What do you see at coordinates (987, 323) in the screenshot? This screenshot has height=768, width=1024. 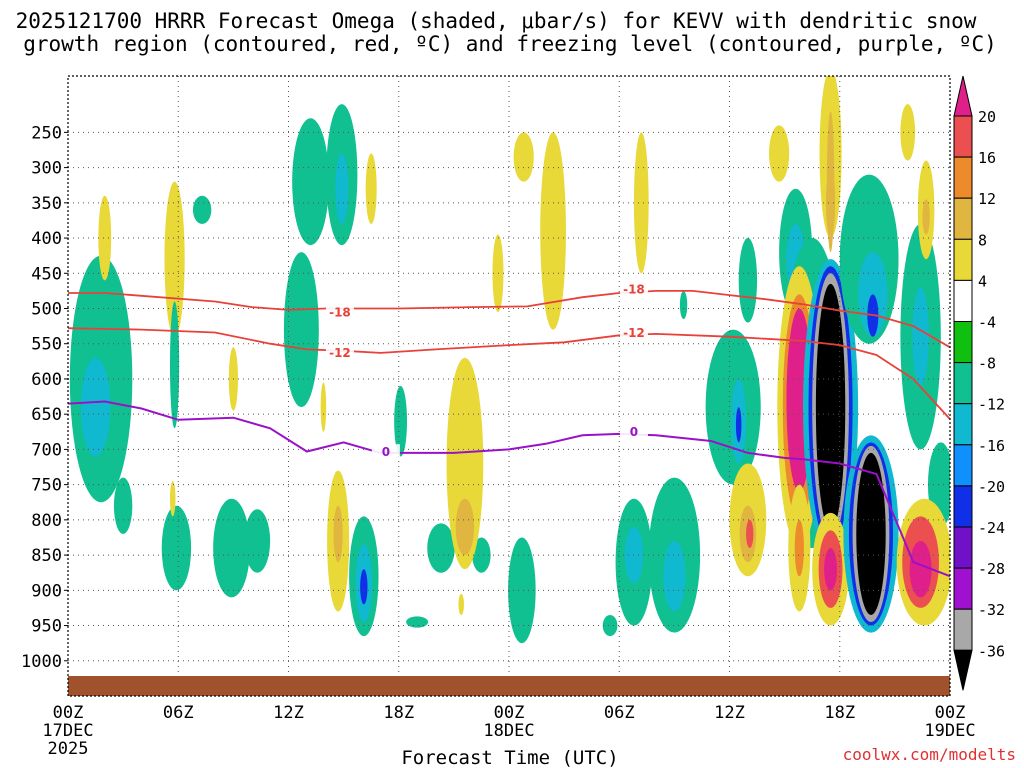 I see `colorbar-label-5: -4` at bounding box center [987, 323].